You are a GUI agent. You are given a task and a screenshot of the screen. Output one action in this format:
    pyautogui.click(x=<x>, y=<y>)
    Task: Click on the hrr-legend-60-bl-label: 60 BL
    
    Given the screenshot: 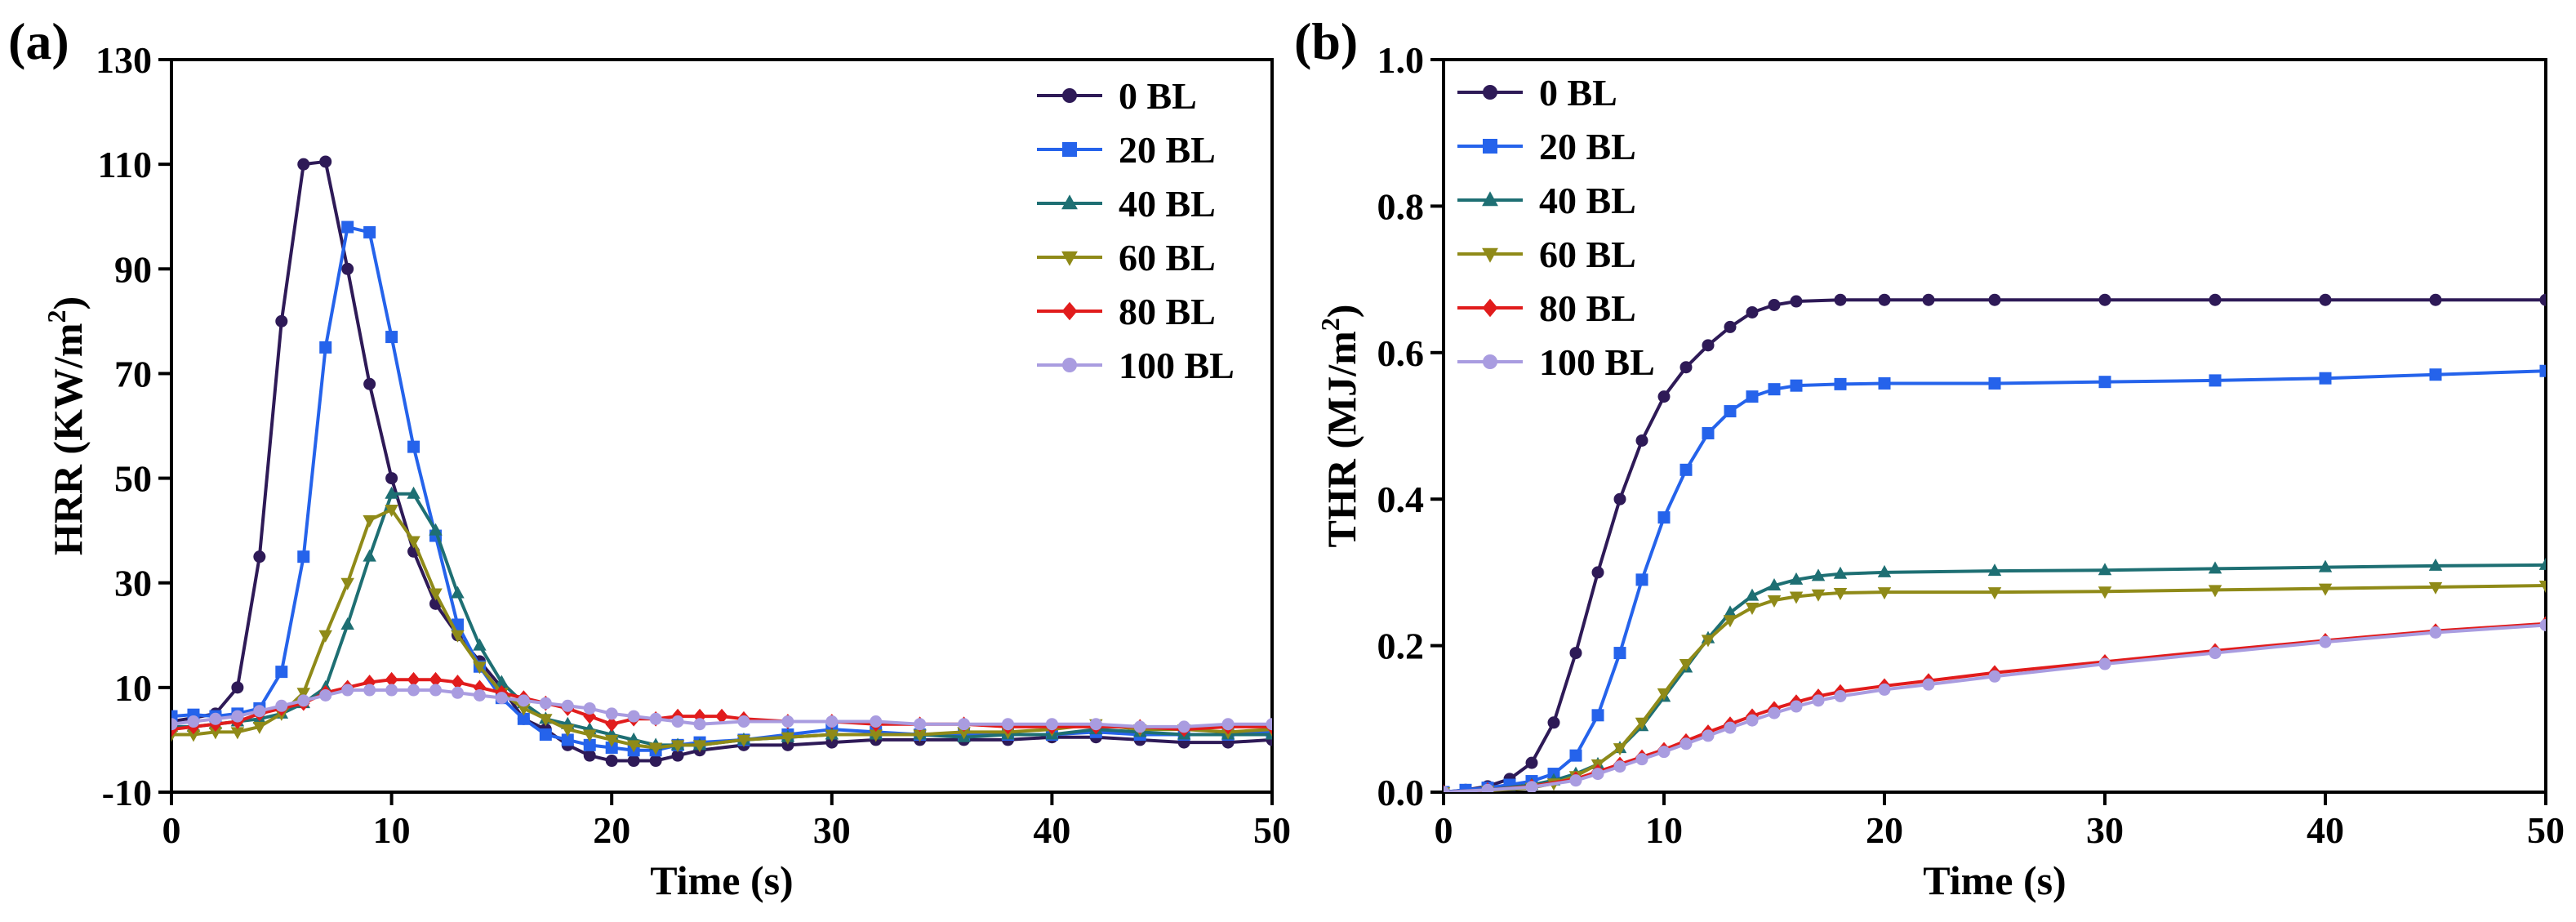 What is the action you would take?
    pyautogui.click(x=1167, y=258)
    